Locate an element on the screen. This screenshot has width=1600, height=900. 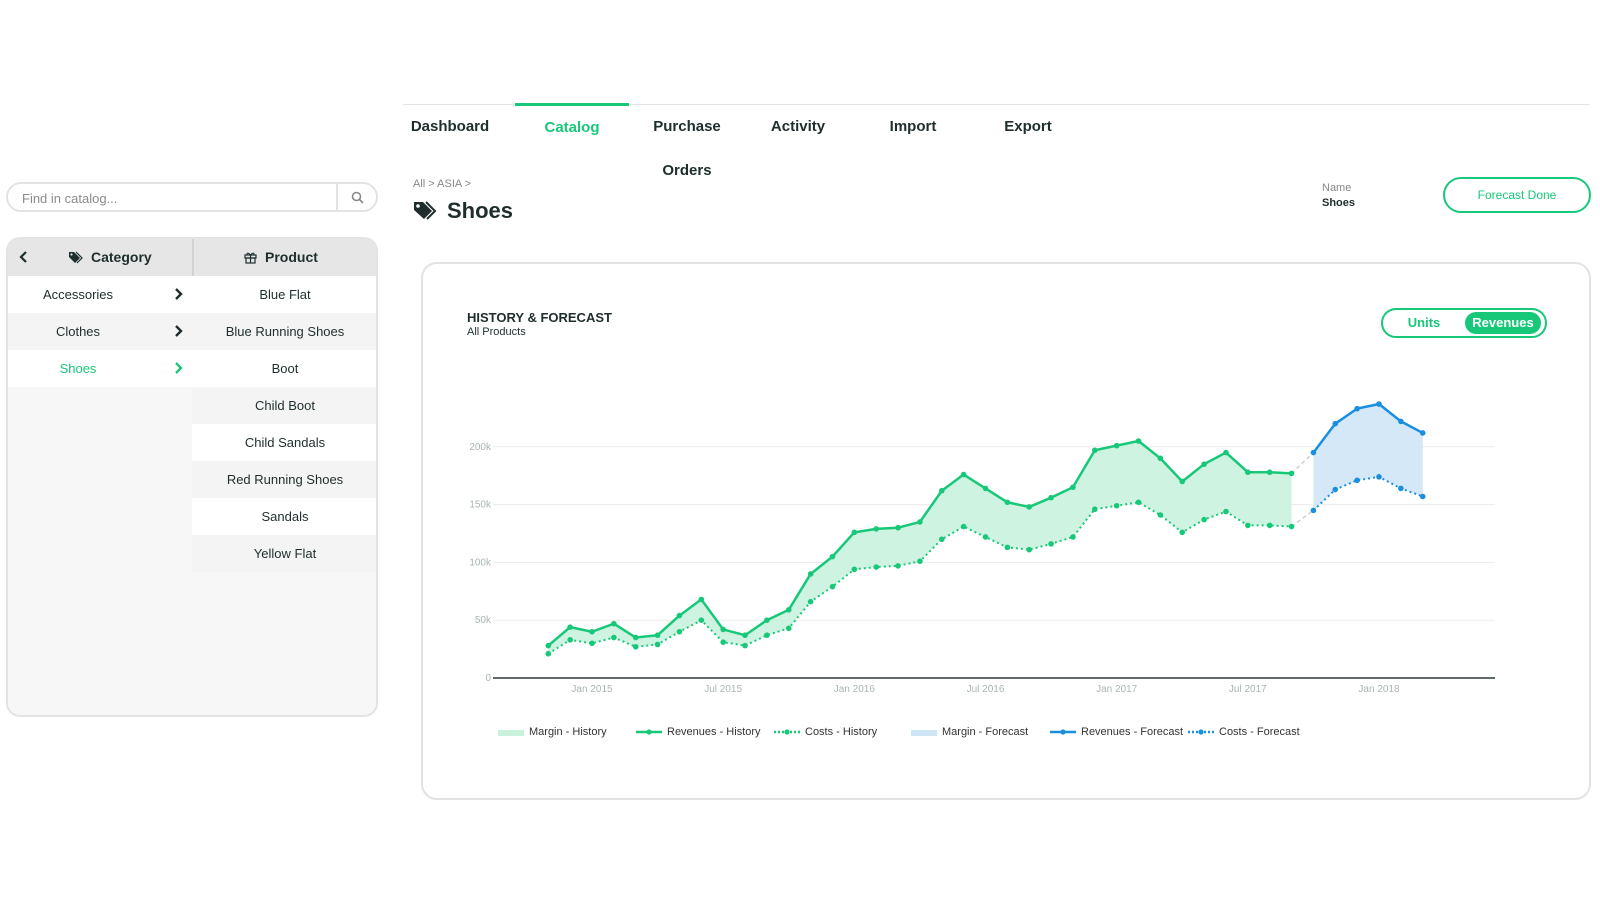
tags-icon is located at coordinates (425, 210).